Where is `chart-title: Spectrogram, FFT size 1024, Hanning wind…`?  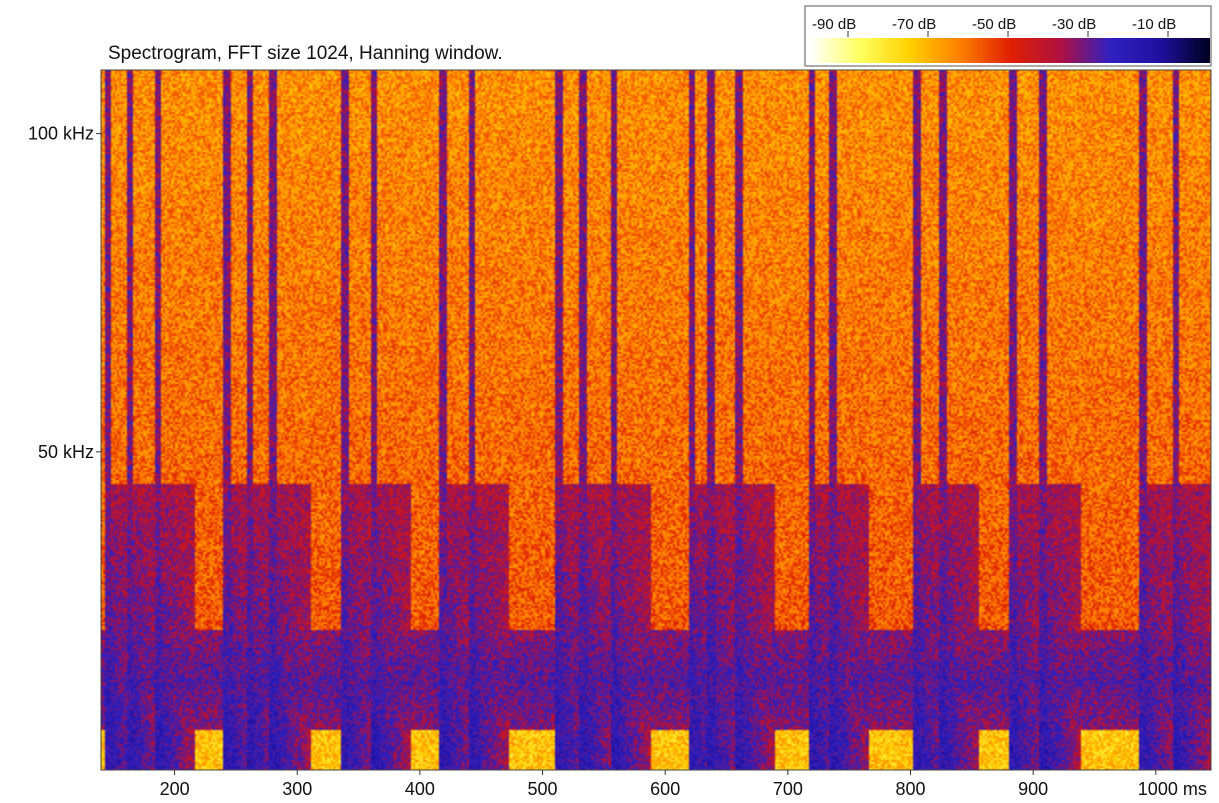
chart-title: Spectrogram, FFT size 1024, Hanning wind… is located at coordinates (305, 53).